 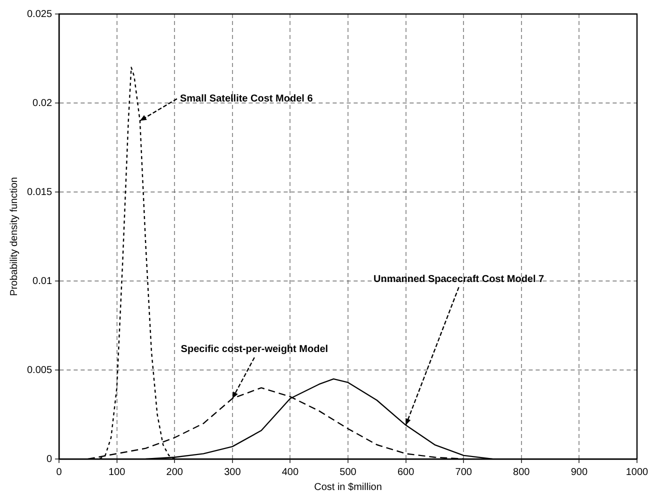 I want to click on x-axis-title: Cost in $million, so click(x=348, y=487).